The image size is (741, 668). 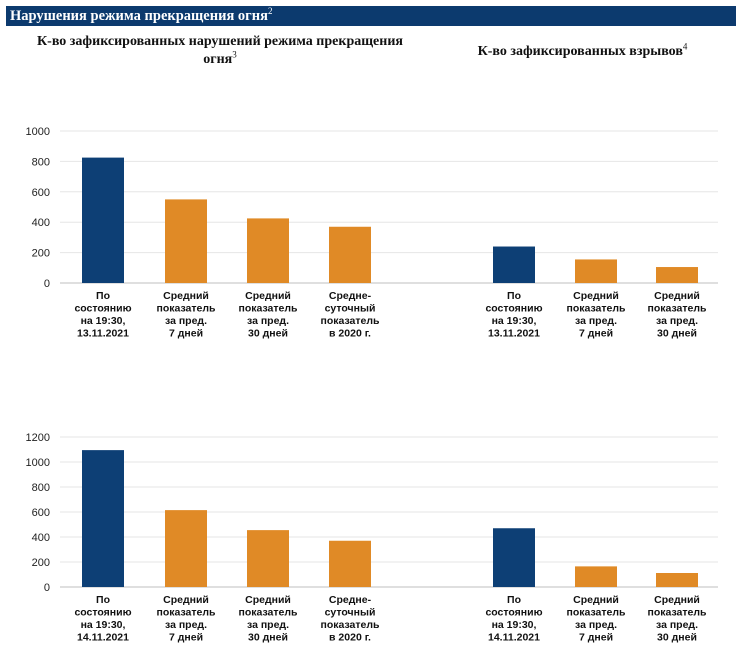 What do you see at coordinates (234, 54) in the screenshot?
I see `violations-subtitle-footnote: 3` at bounding box center [234, 54].